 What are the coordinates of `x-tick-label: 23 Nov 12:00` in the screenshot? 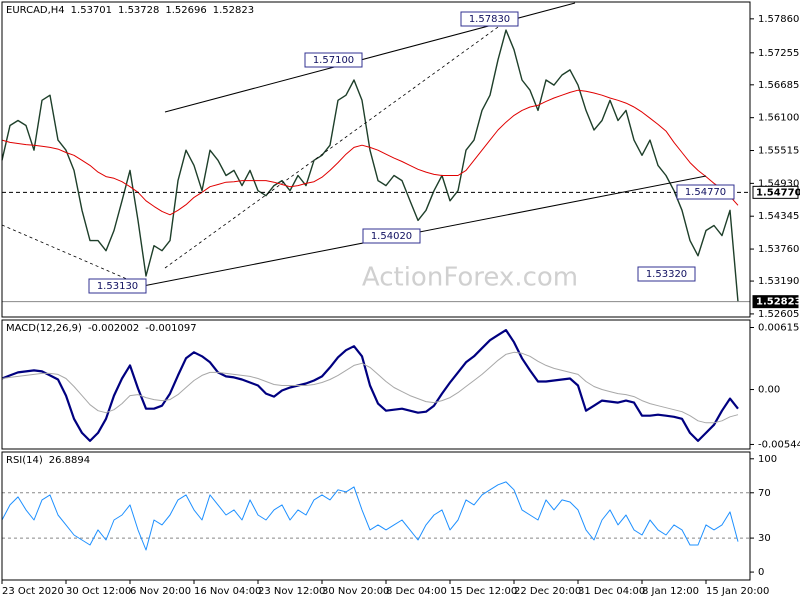 It's located at (291, 591).